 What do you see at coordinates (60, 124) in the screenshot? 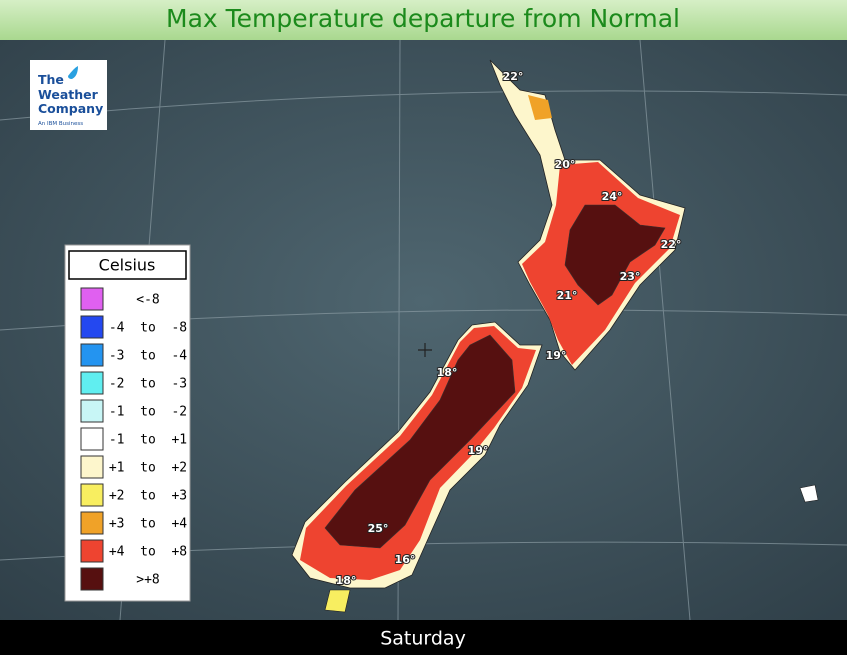
I see `logo-tagline: An IBM Business` at bounding box center [60, 124].